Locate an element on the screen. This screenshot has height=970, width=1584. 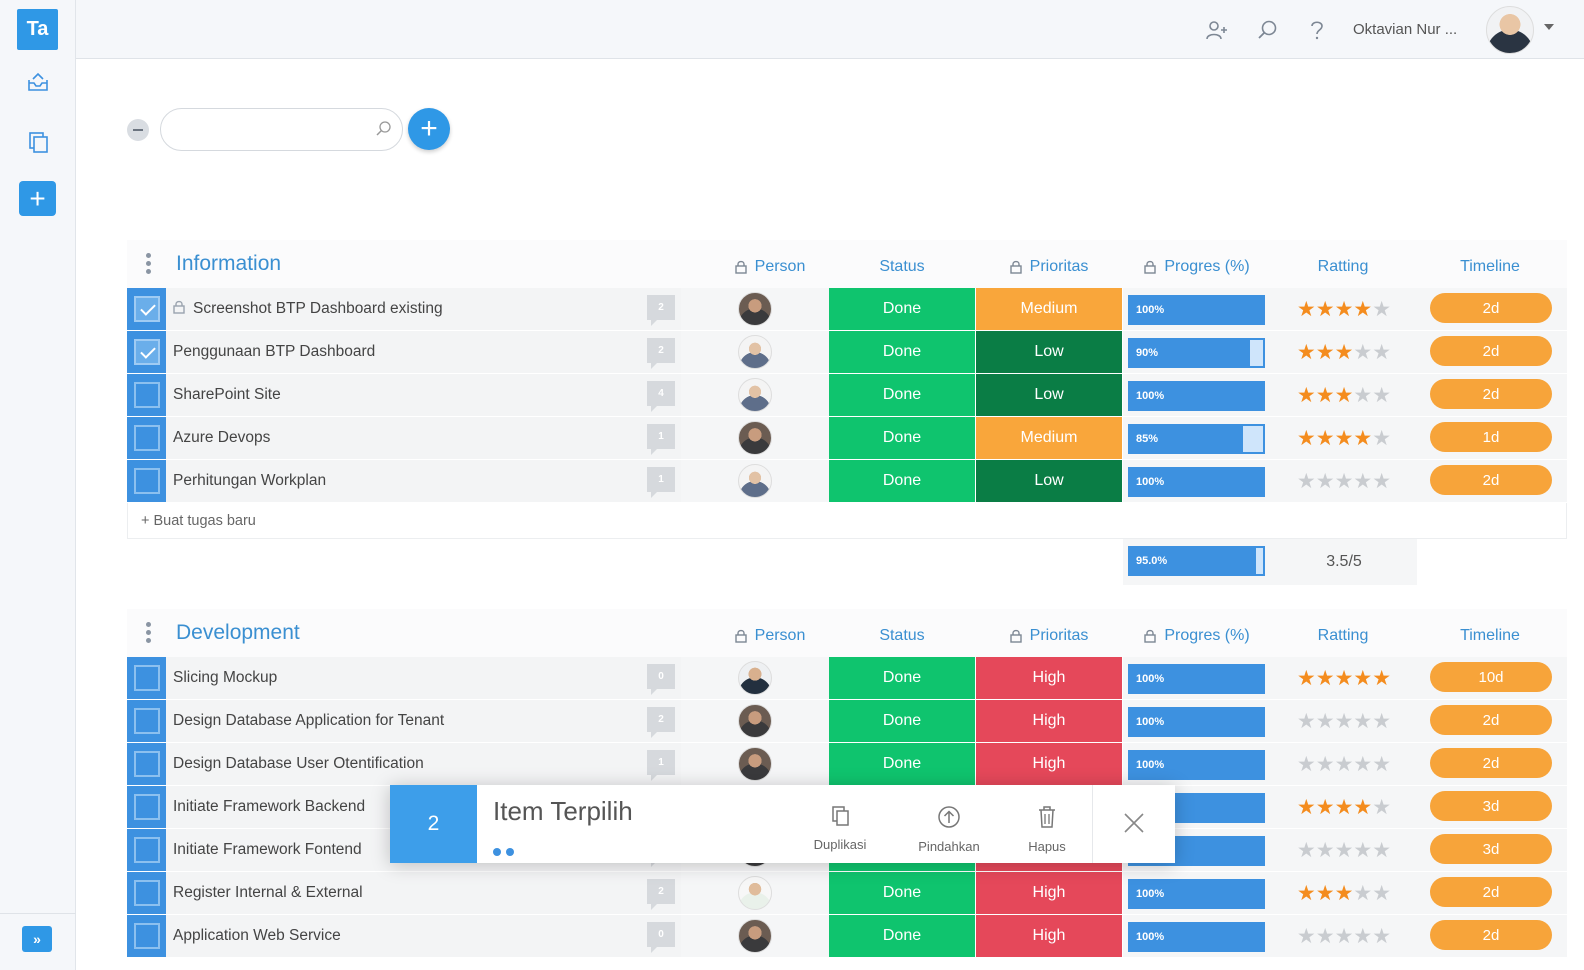
column-header-status: Status is located at coordinates (902, 636).